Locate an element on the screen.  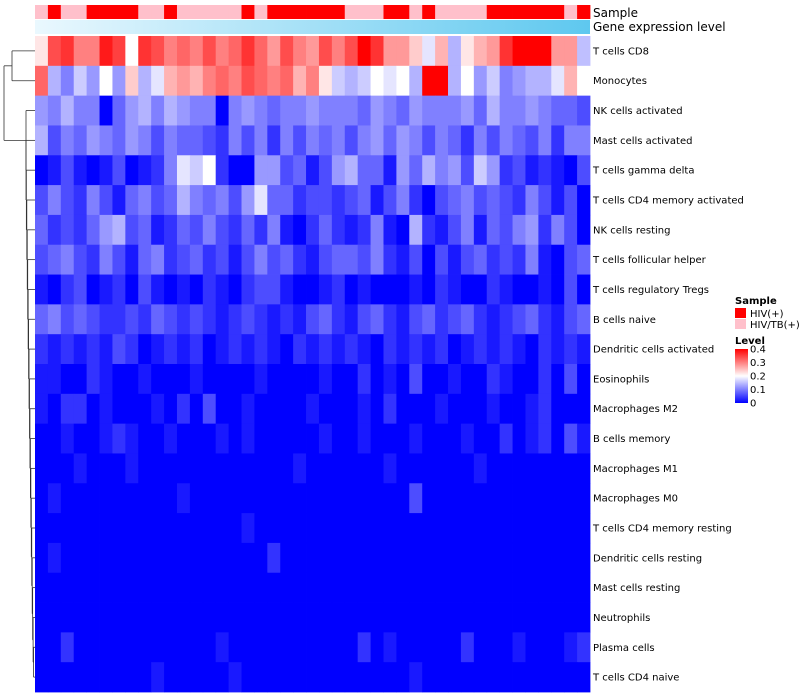
row-label: Dendritic cells resting is located at coordinates (647, 558).